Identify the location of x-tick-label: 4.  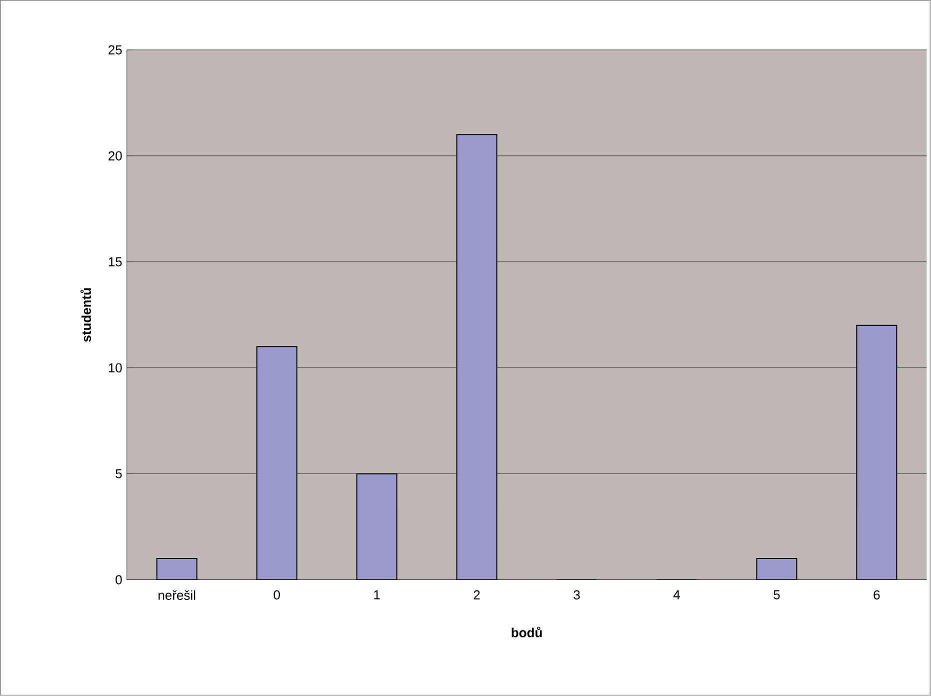
(676, 595).